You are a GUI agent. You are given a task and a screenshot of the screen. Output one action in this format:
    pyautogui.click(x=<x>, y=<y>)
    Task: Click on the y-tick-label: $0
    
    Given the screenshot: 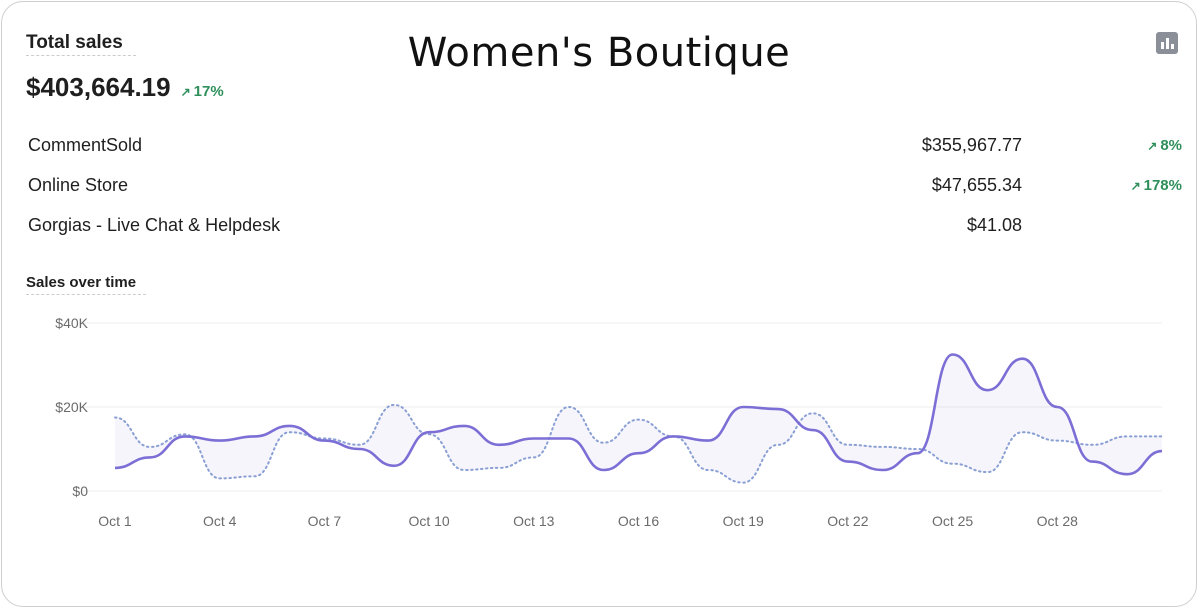 What is the action you would take?
    pyautogui.click(x=80, y=491)
    